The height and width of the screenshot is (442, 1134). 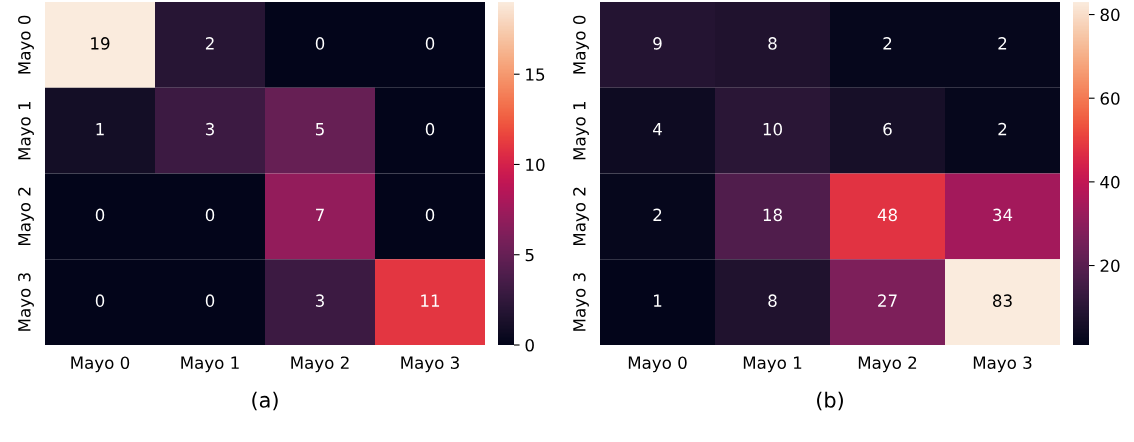 What do you see at coordinates (1110, 266) in the screenshot?
I see `color-bar-label: 20` at bounding box center [1110, 266].